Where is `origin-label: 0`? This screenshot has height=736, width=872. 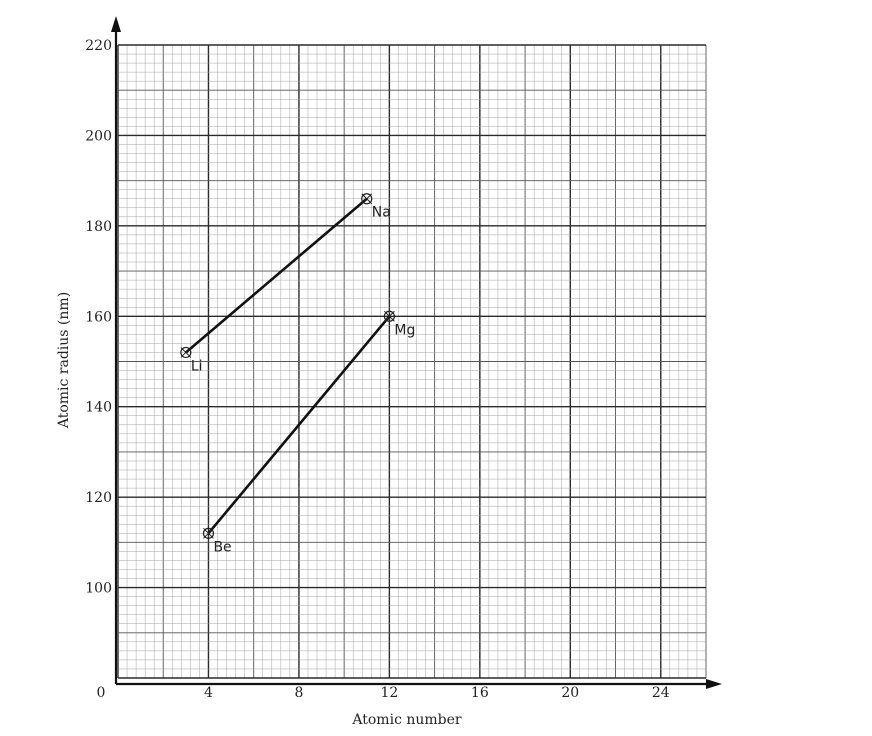
origin-label: 0 is located at coordinates (101, 693).